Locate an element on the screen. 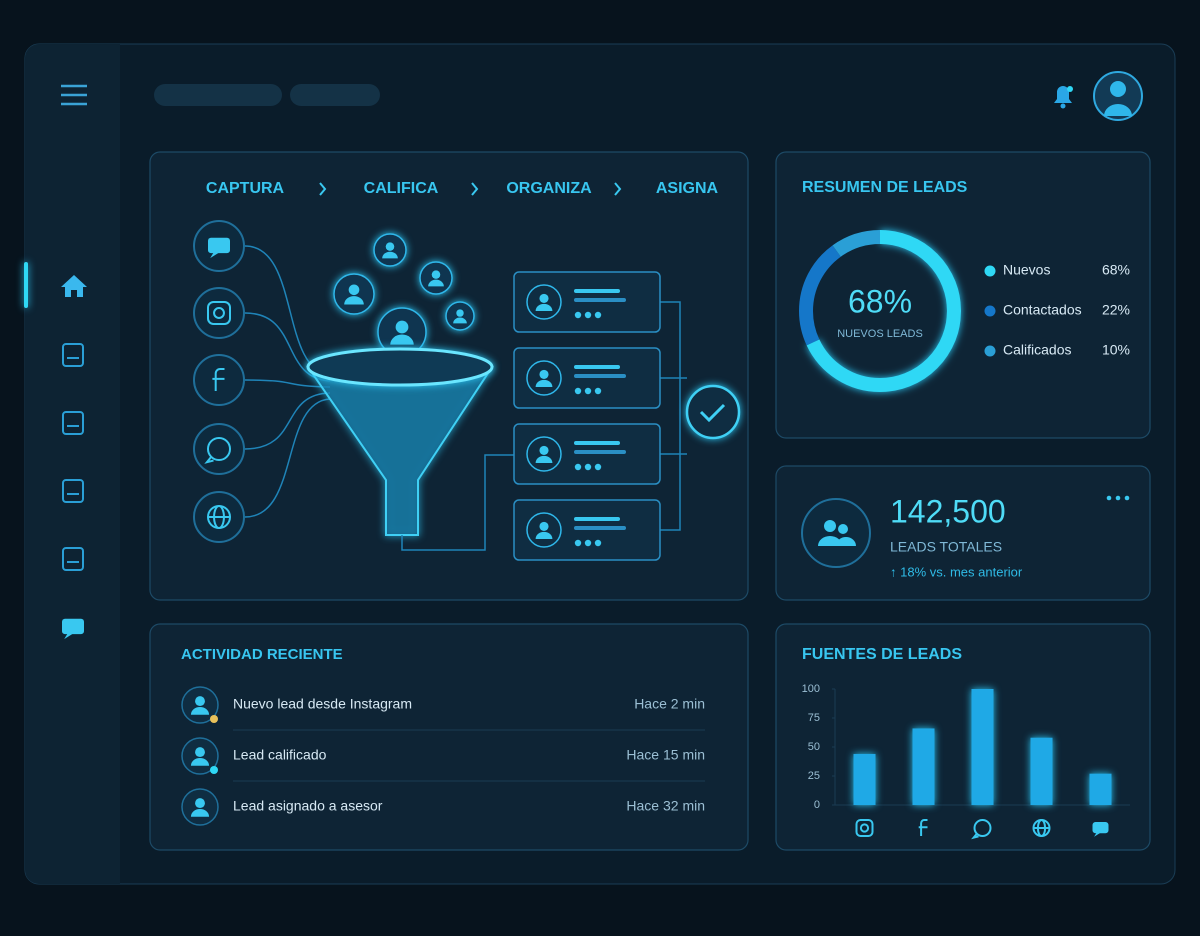 The image size is (1200, 936). lead-avatar is located at coordinates (544, 454).